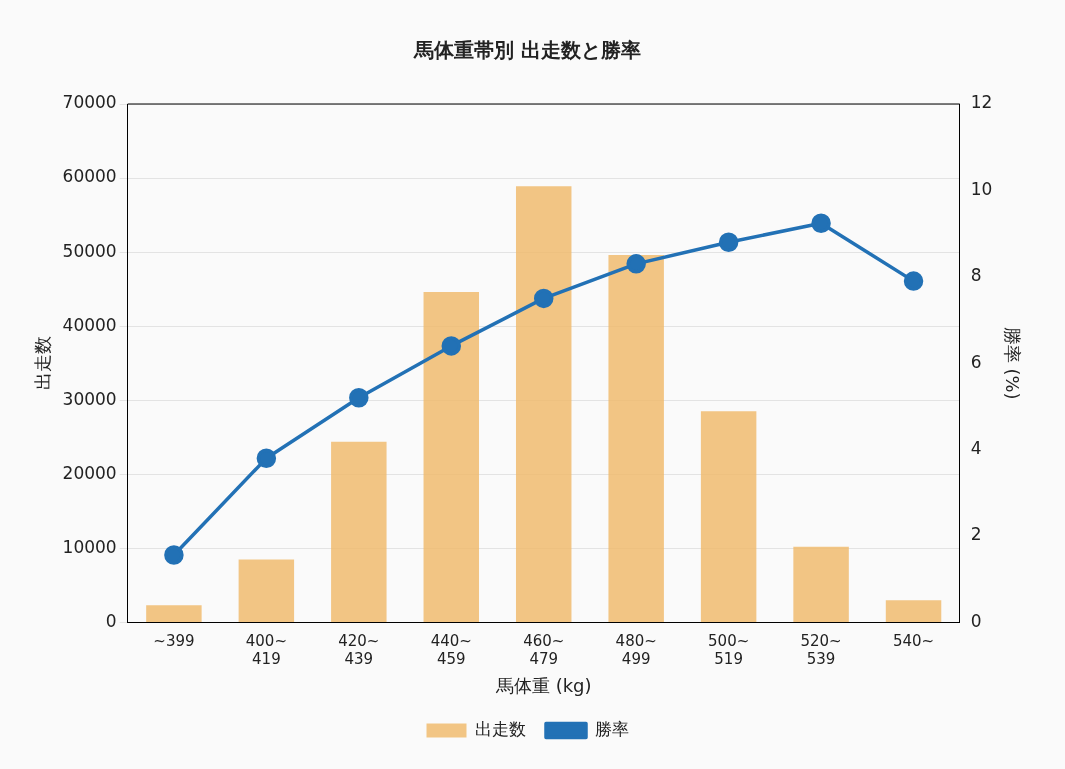 This screenshot has height=769, width=1065. I want to click on y-tick-label: 30000, so click(89, 398).